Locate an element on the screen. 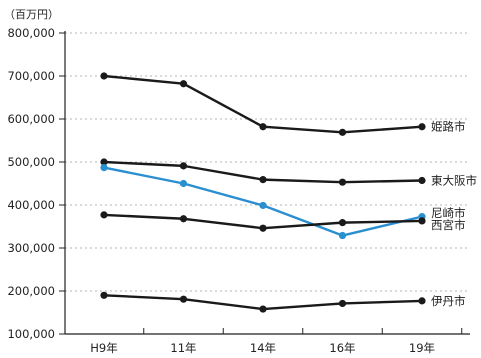 This screenshot has width=481, height=358. y-tick-label: 800,000 is located at coordinates (31, 33).